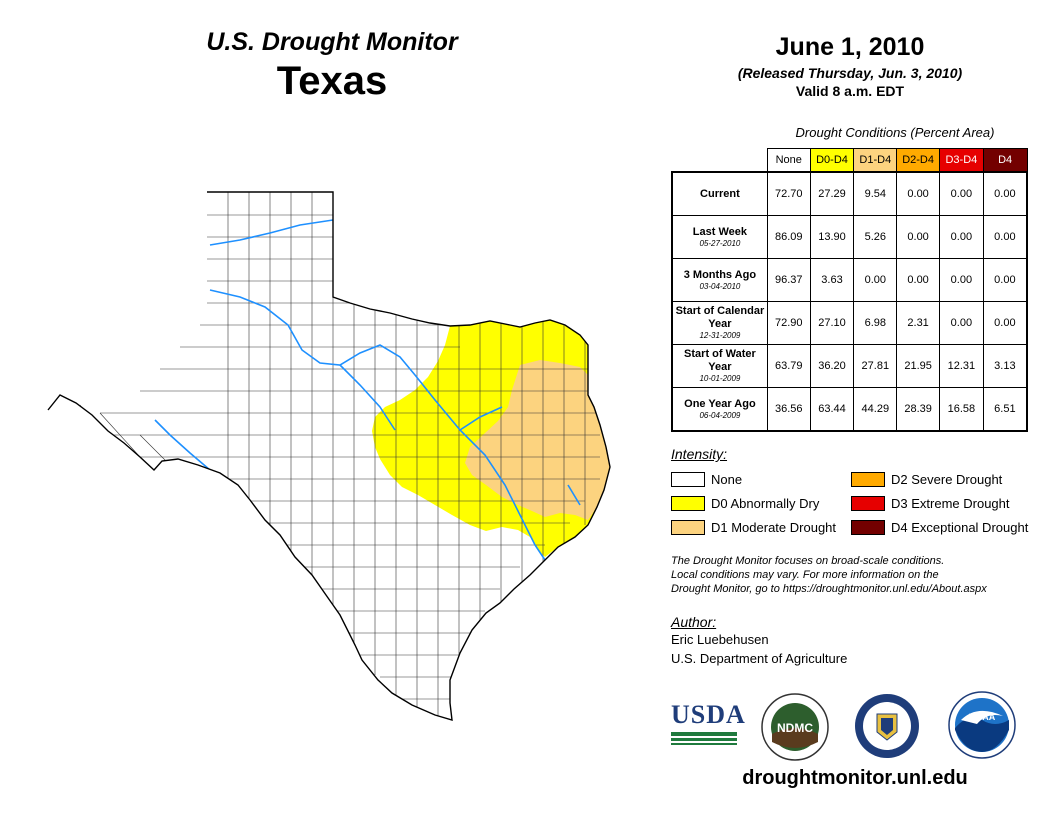  Describe the element at coordinates (850, 73) in the screenshot. I see `release-date: (Released Thursday, Jun. 3, 2010)` at that location.